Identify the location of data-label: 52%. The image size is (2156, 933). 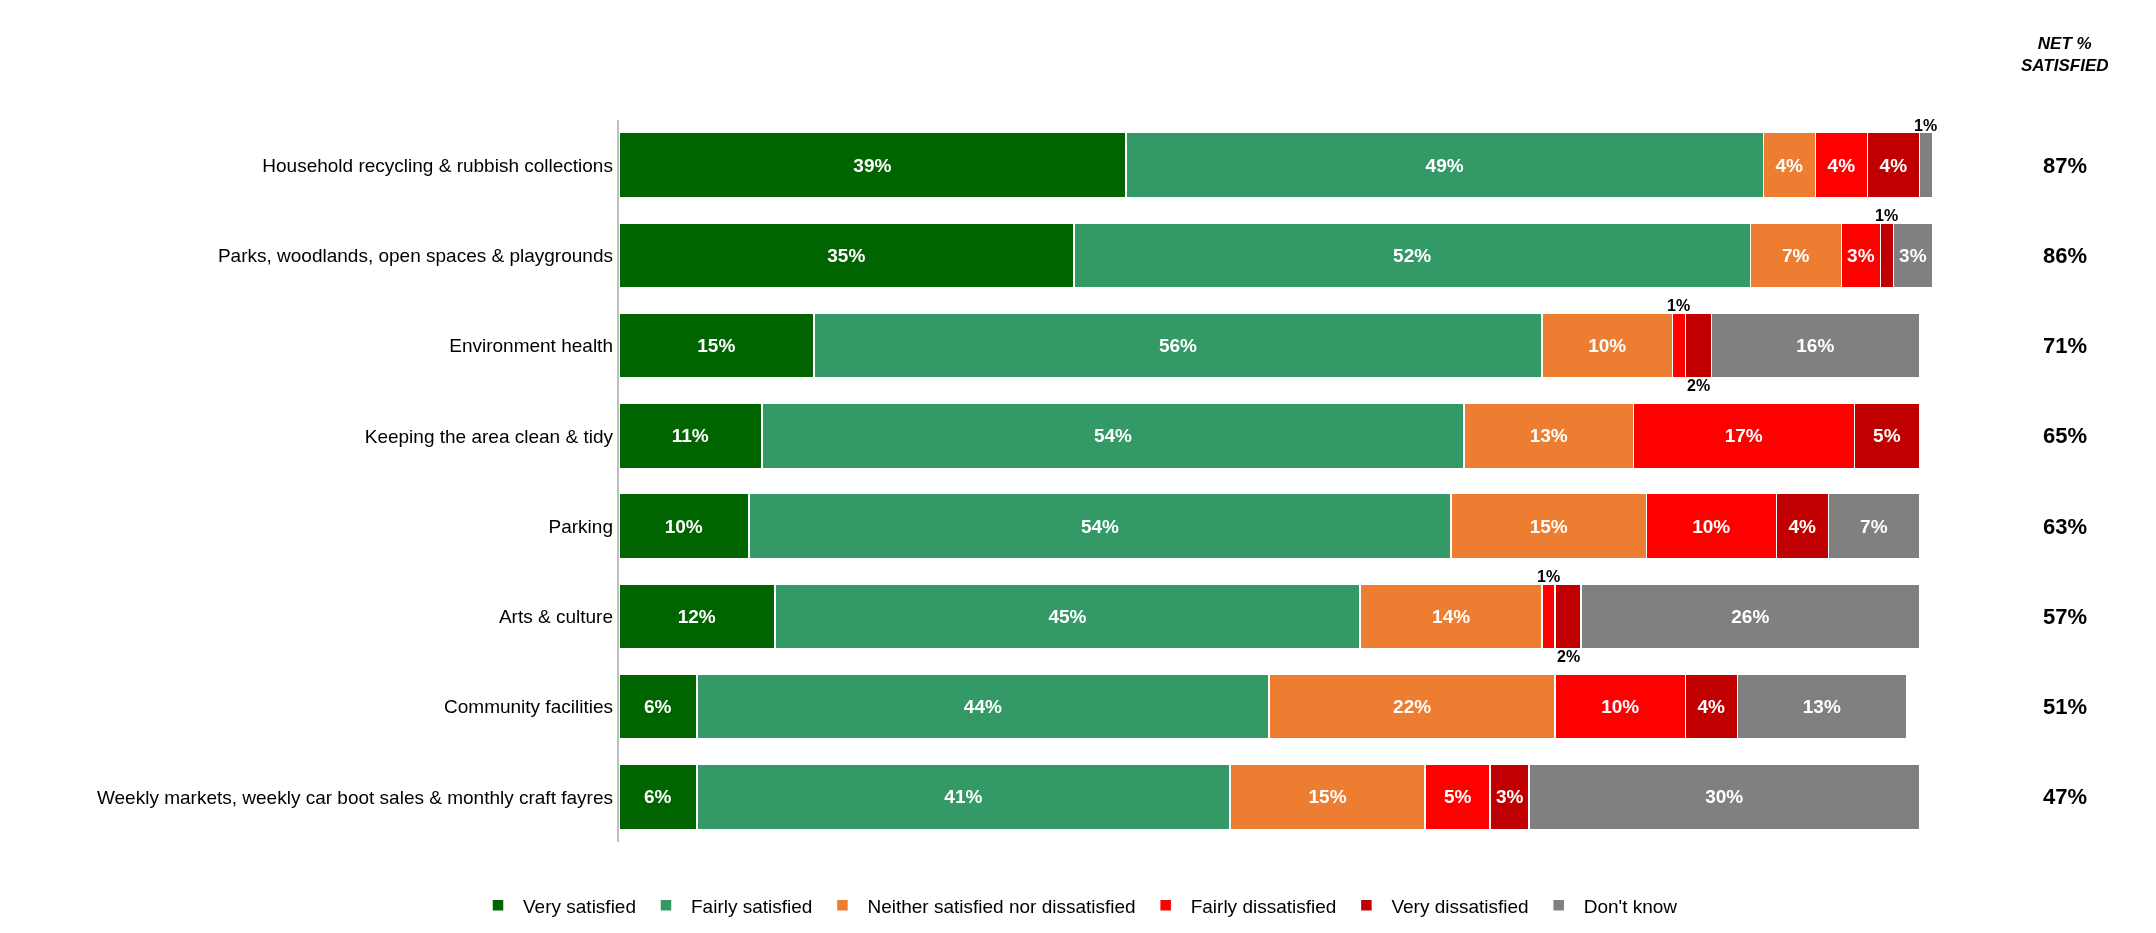
(1412, 255).